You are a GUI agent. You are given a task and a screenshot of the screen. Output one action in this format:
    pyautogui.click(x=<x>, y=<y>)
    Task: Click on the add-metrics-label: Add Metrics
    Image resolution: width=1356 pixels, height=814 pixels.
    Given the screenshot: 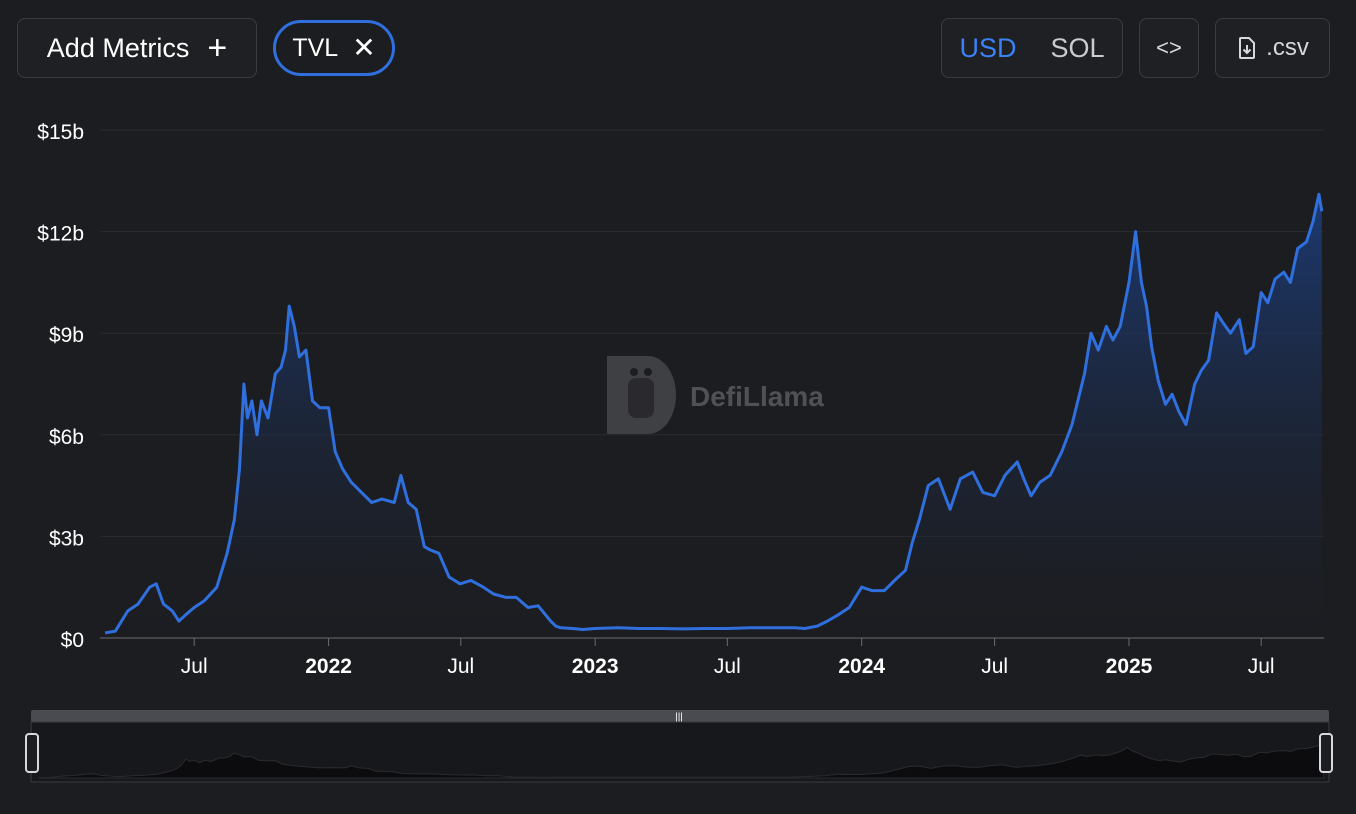 What is the action you would take?
    pyautogui.click(x=118, y=47)
    